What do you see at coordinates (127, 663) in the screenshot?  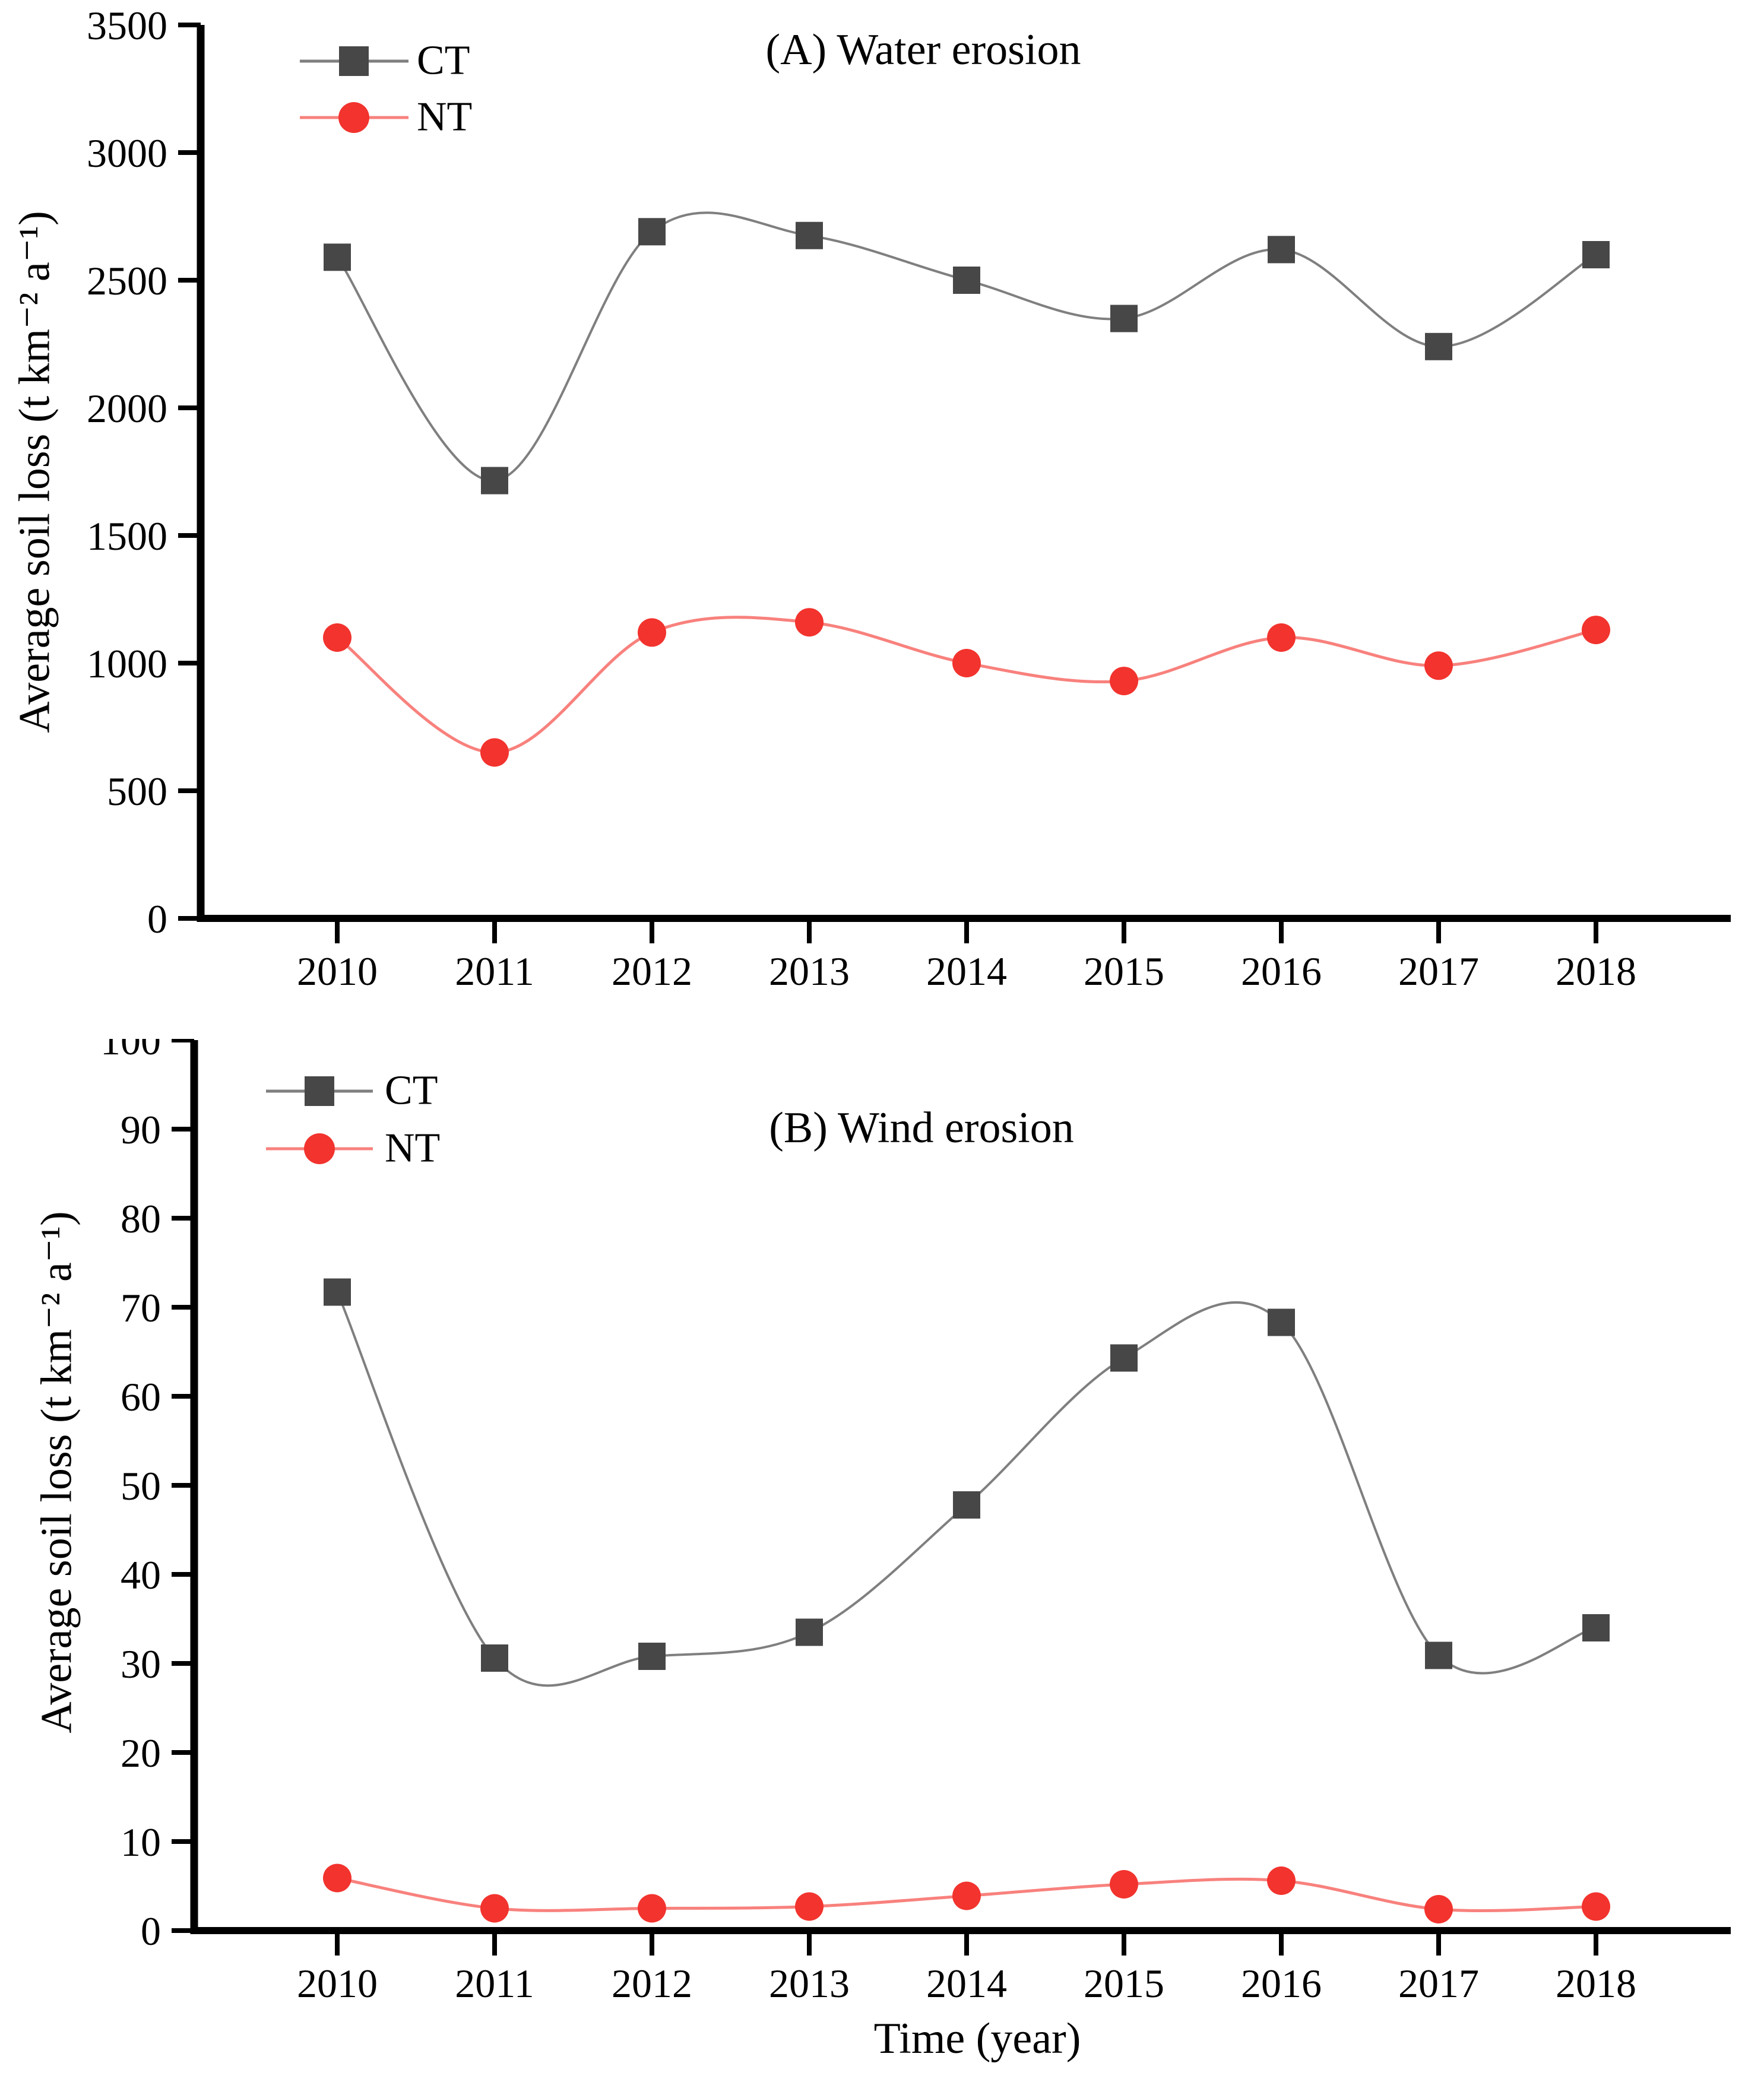 I see `y-tick-label: 1000` at bounding box center [127, 663].